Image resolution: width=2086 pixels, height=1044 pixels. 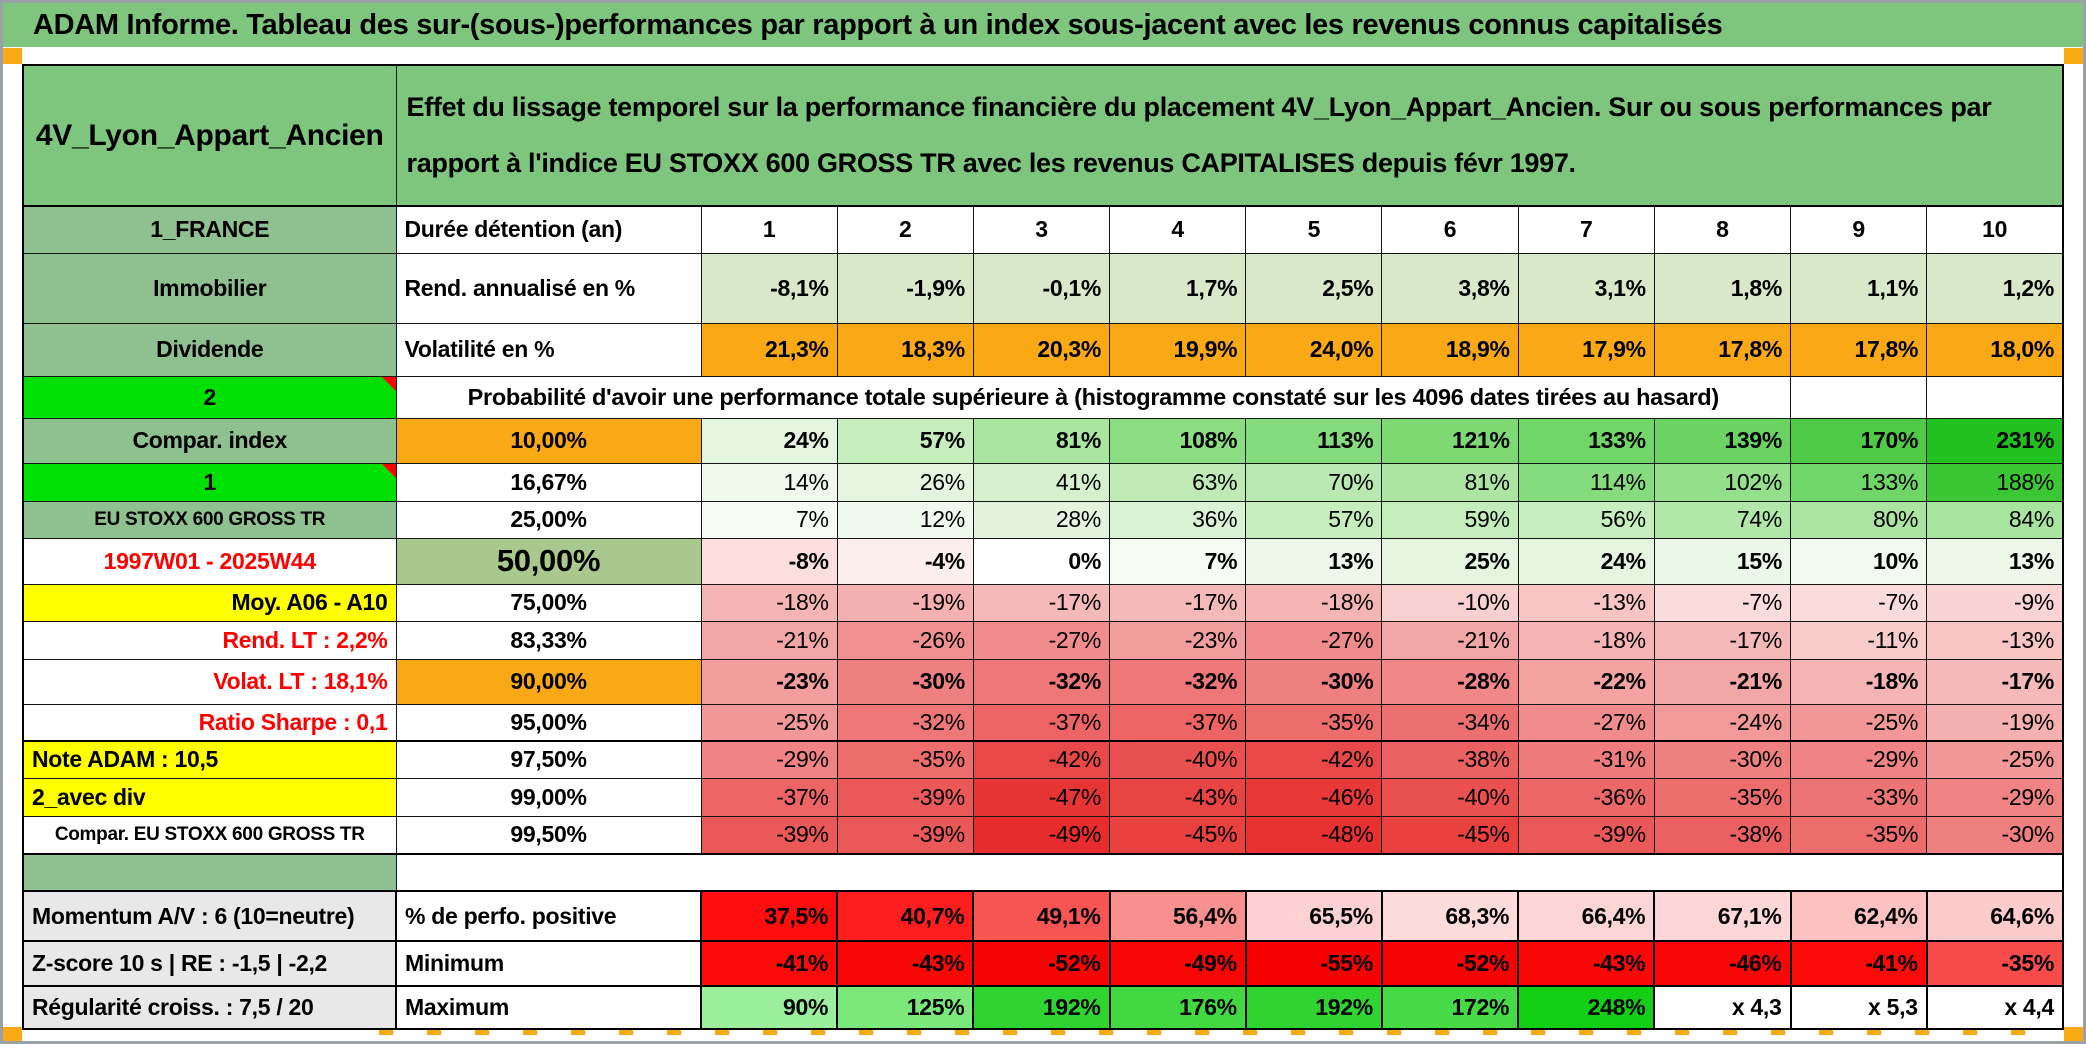 I want to click on data-cell: 67,1%, so click(x=1722, y=916).